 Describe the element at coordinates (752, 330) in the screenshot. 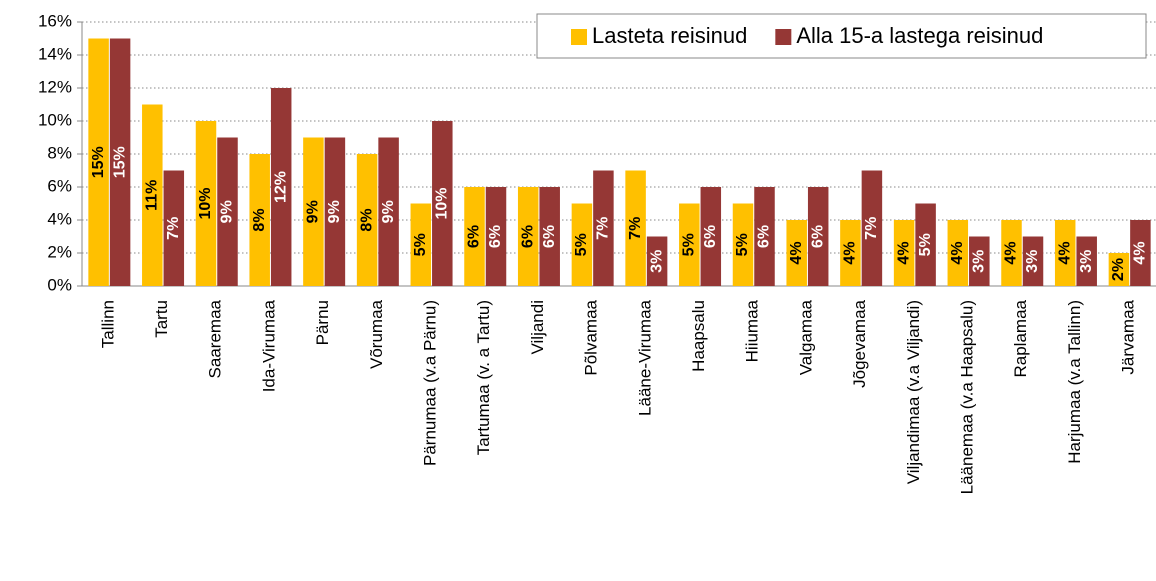

I see `x-tick-label: Hiiumaa` at that location.